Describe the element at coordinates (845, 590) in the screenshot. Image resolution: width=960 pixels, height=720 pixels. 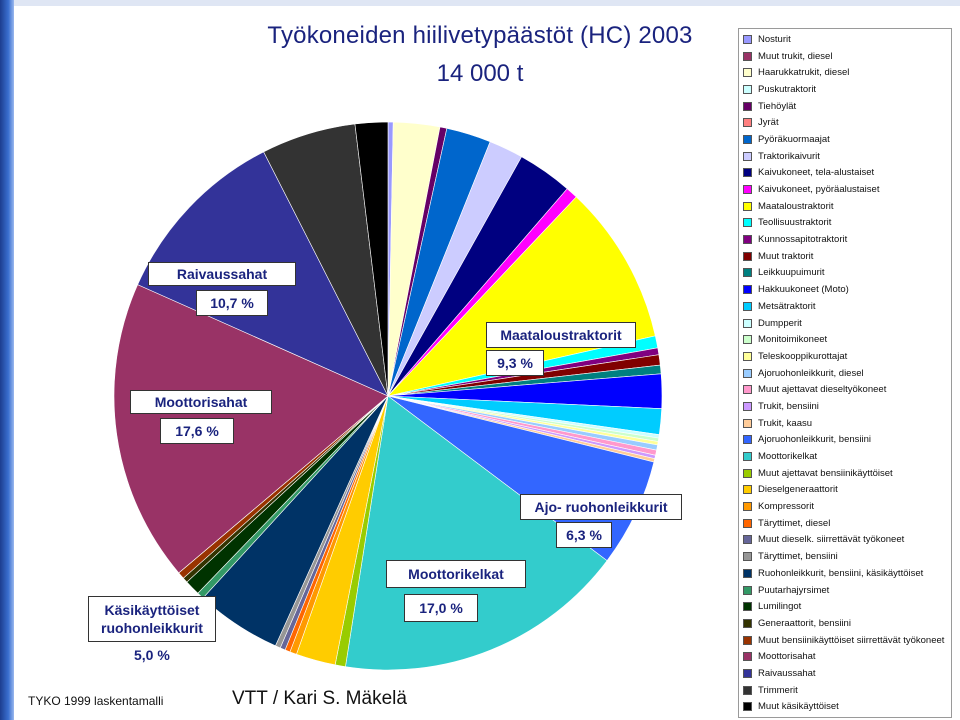
I see `legend-item-puutarhajyrsimet: Puutarhajyrsimet` at that location.